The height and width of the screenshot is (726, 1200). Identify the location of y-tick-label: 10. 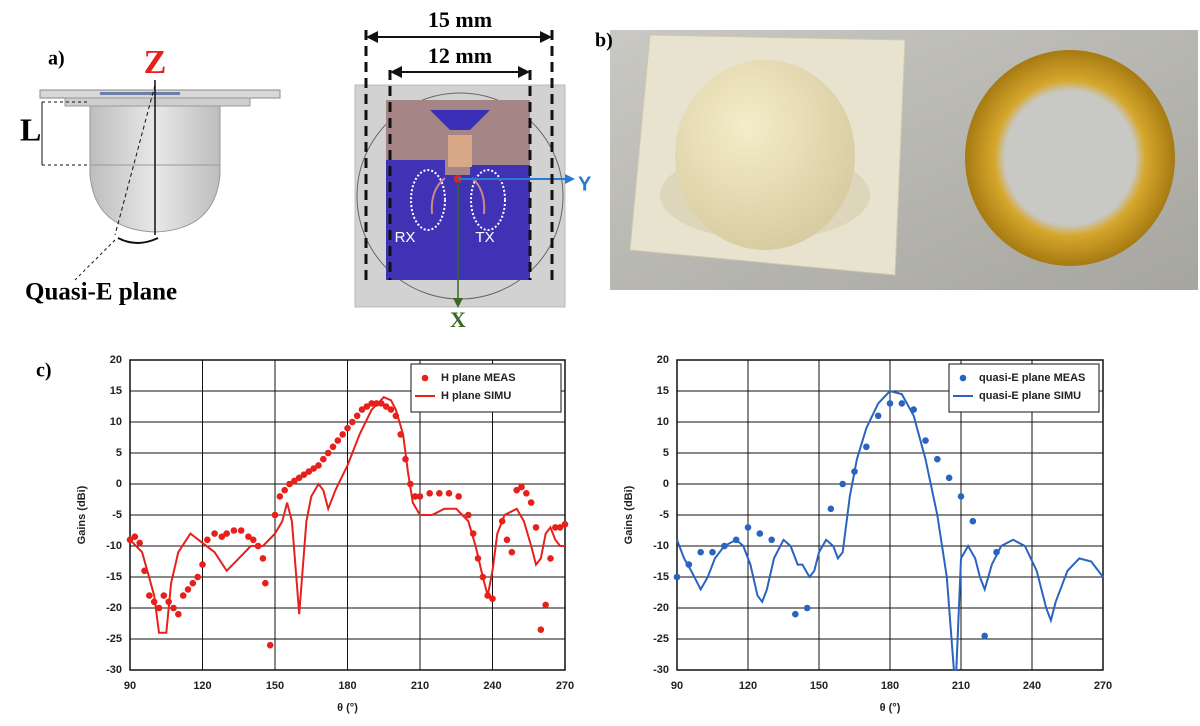
(663, 422).